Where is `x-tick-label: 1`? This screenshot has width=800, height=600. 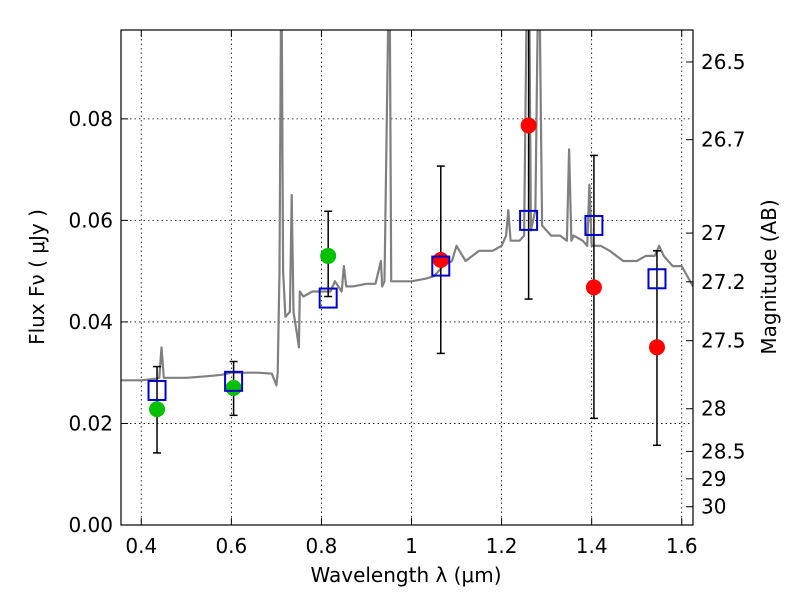 x-tick-label: 1 is located at coordinates (411, 546).